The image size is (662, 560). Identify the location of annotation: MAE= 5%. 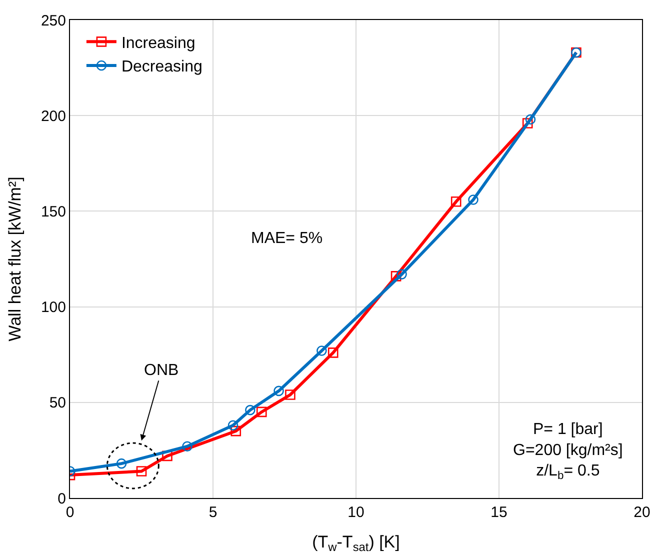
(287, 238).